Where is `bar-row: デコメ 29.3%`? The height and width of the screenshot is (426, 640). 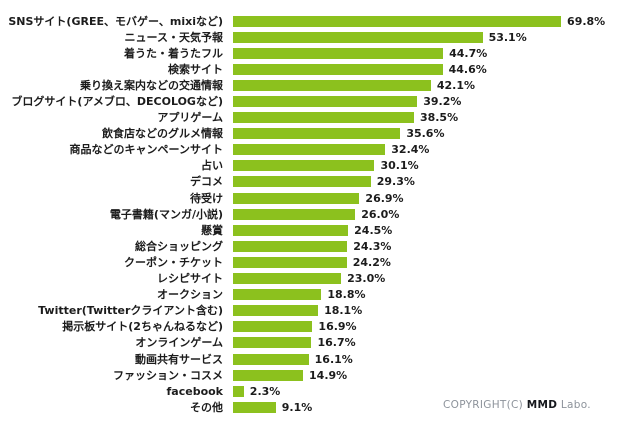 bar-row: デコメ 29.3% is located at coordinates (302, 182).